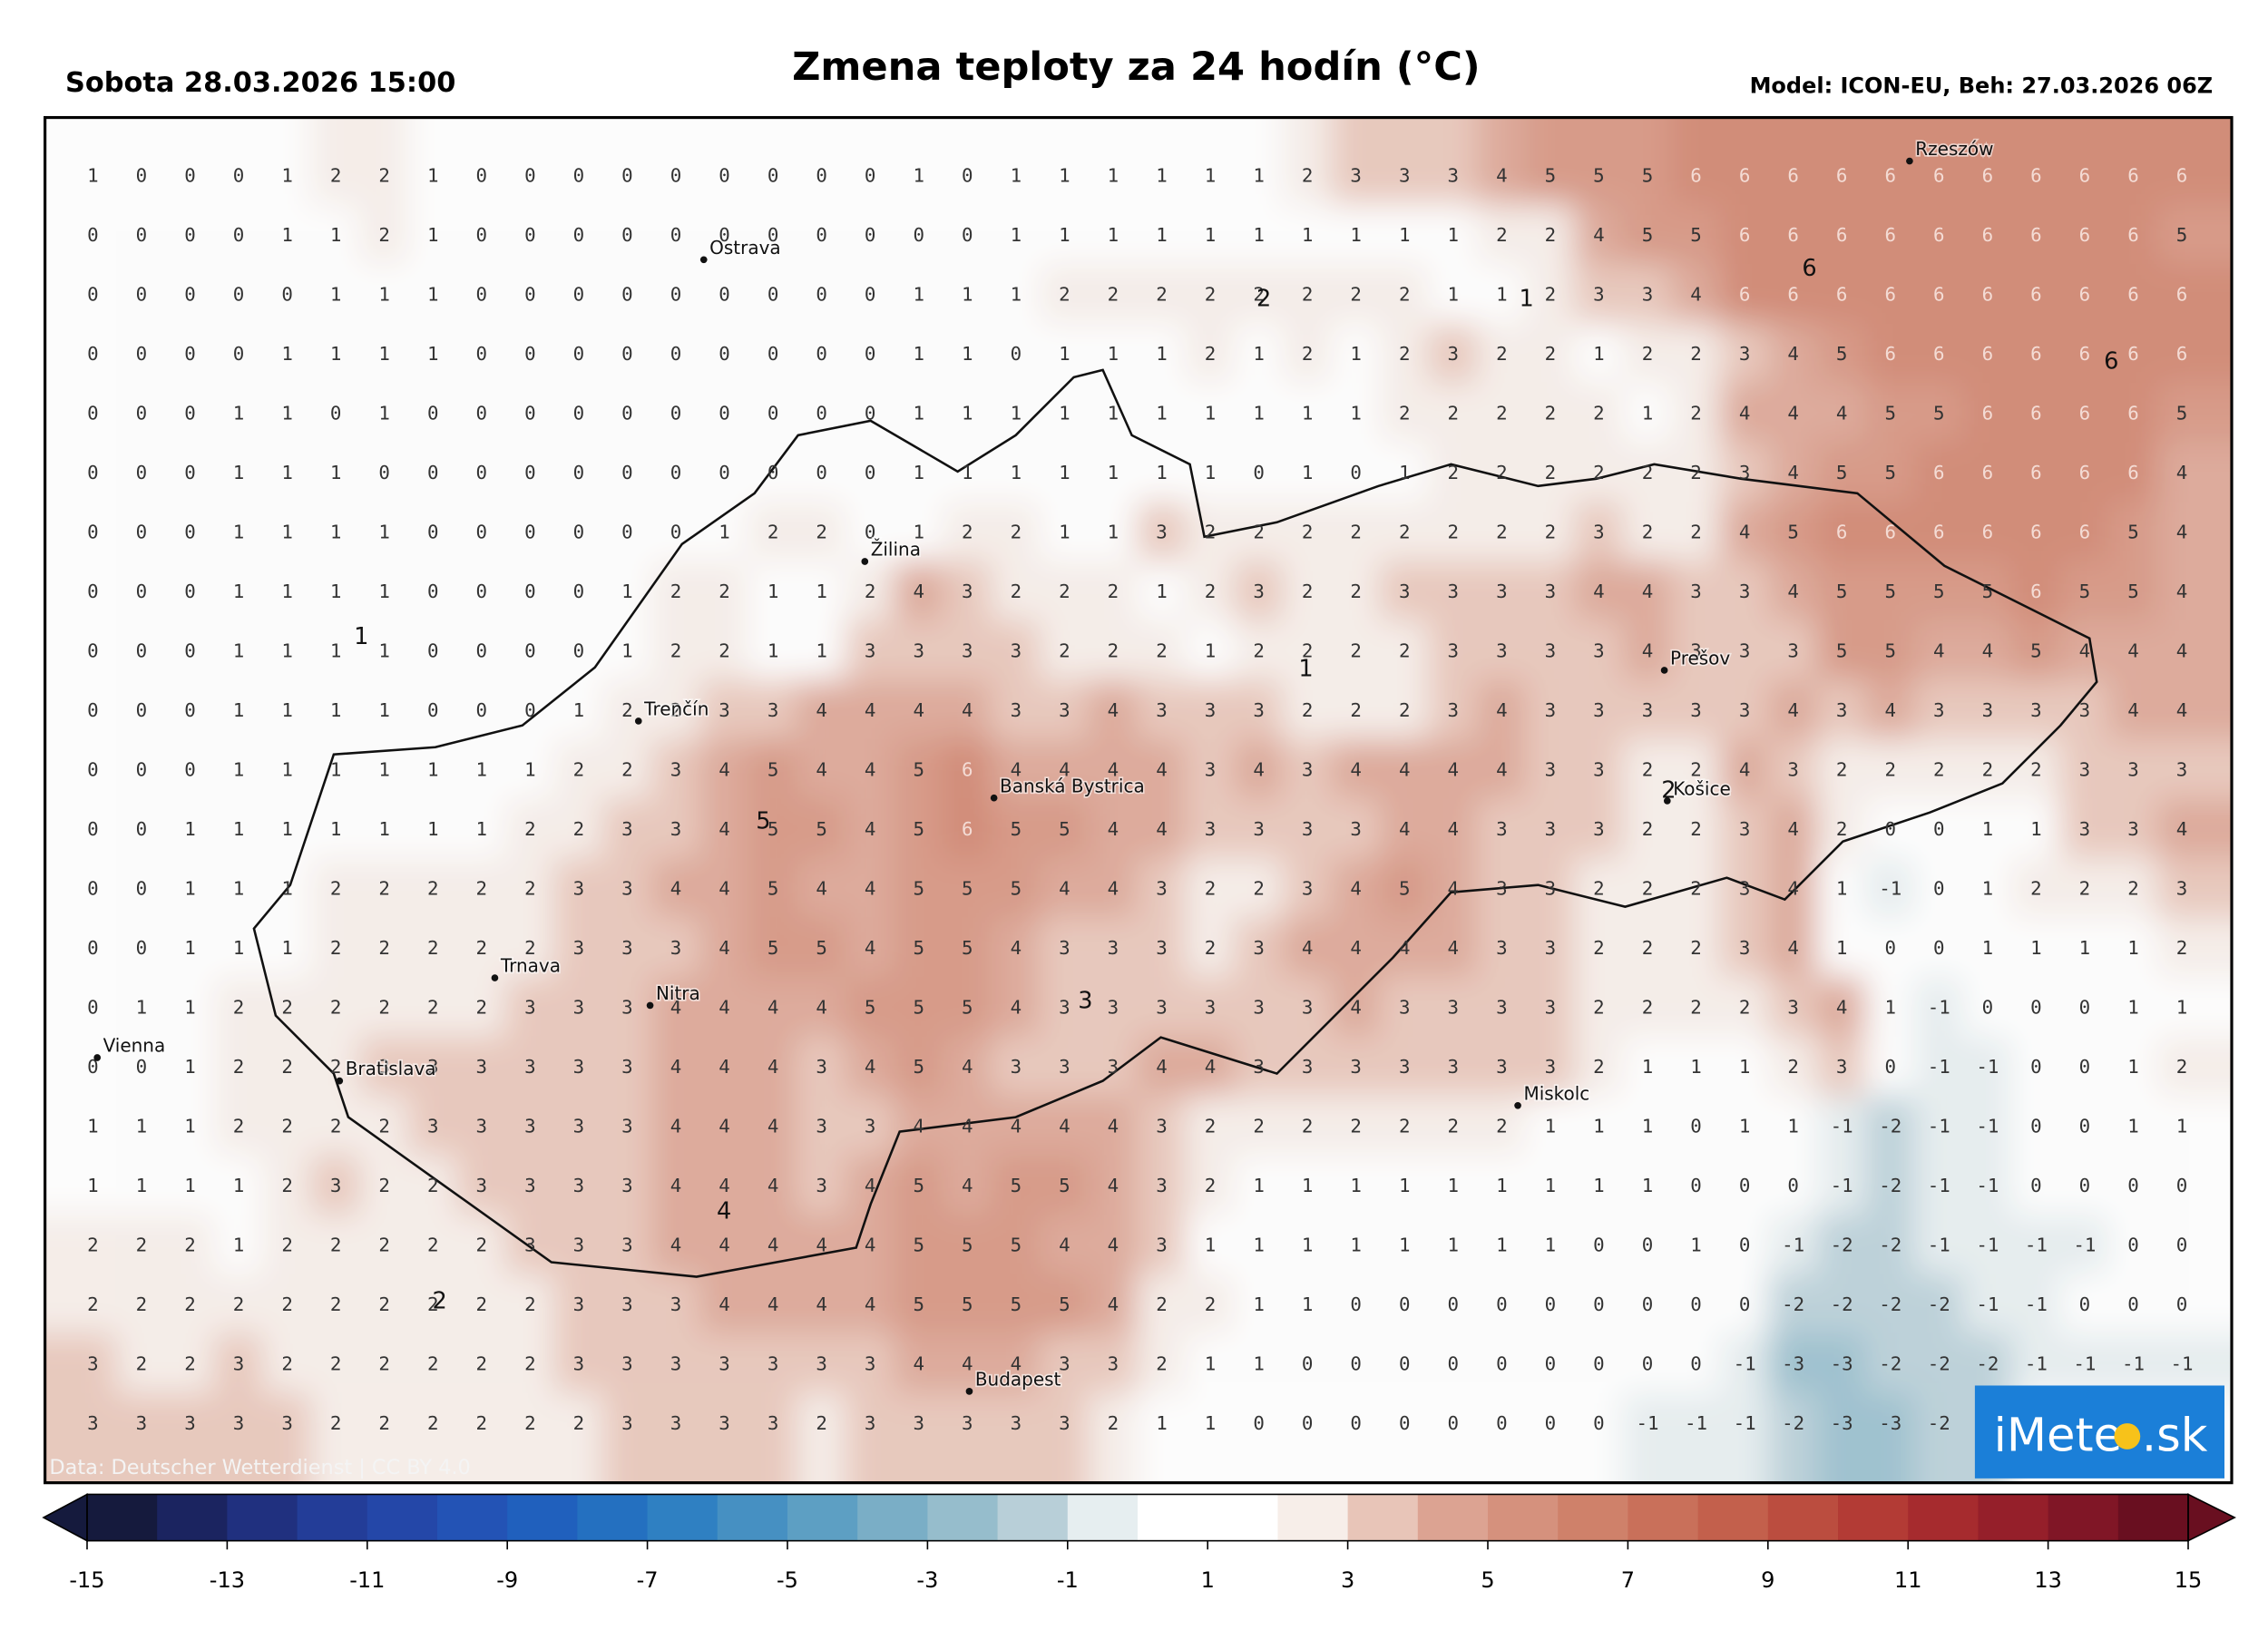  What do you see at coordinates (1842, 1363) in the screenshot?
I see `grid-value: -3` at bounding box center [1842, 1363].